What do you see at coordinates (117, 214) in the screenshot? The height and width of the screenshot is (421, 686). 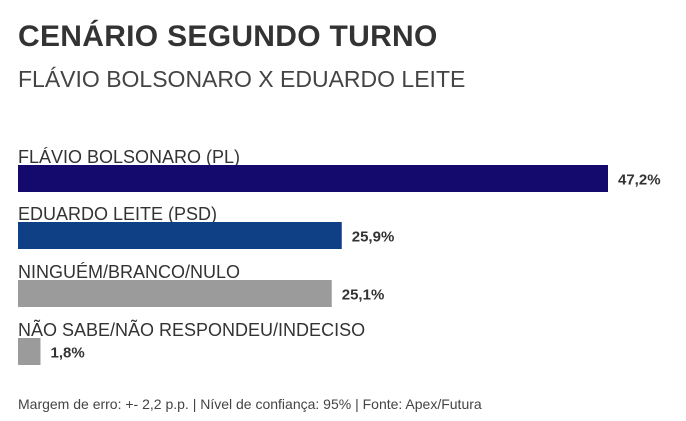 I see `category-label: EDUARDO LEITE (PSD)` at bounding box center [117, 214].